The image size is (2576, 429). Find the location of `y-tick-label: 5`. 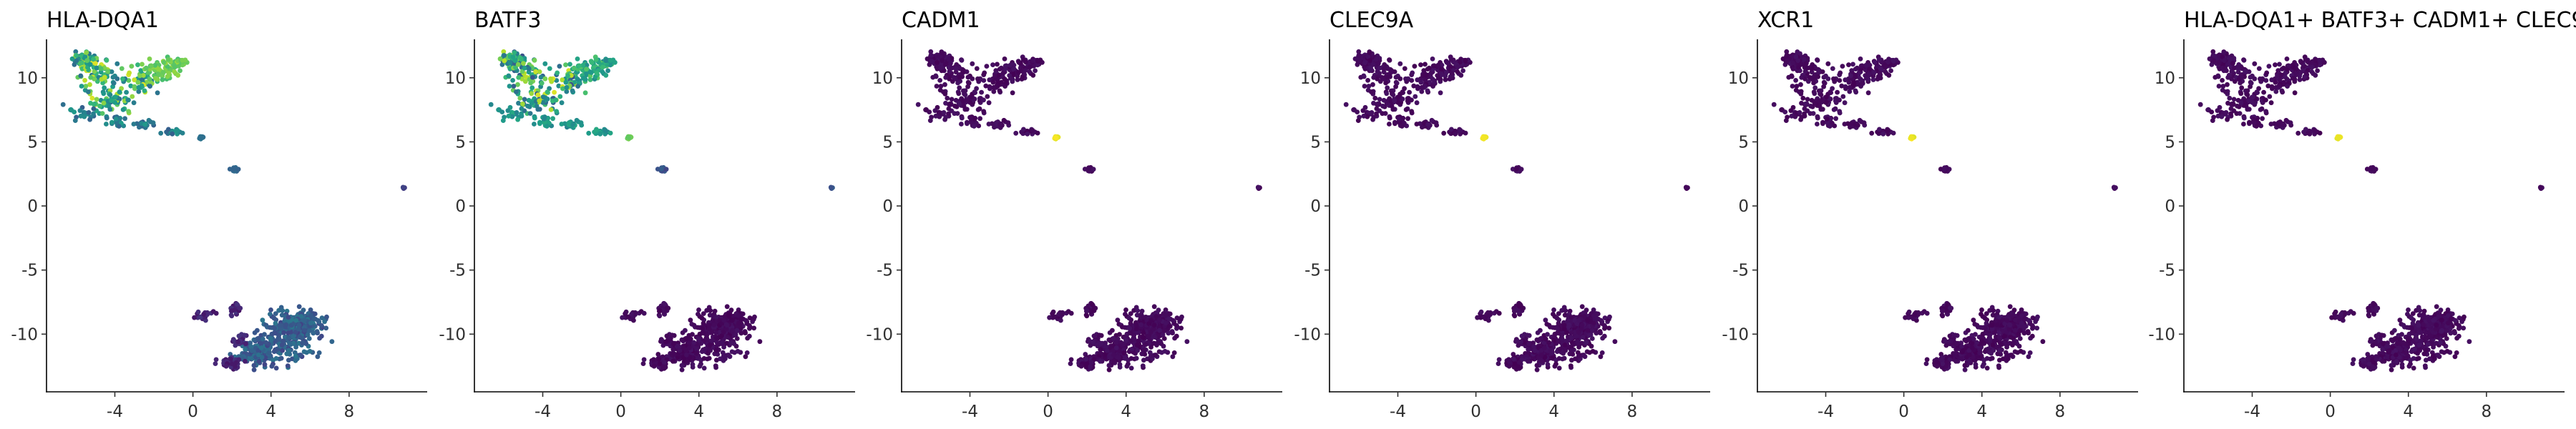

y-tick-label: 5 is located at coordinates (1315, 142).